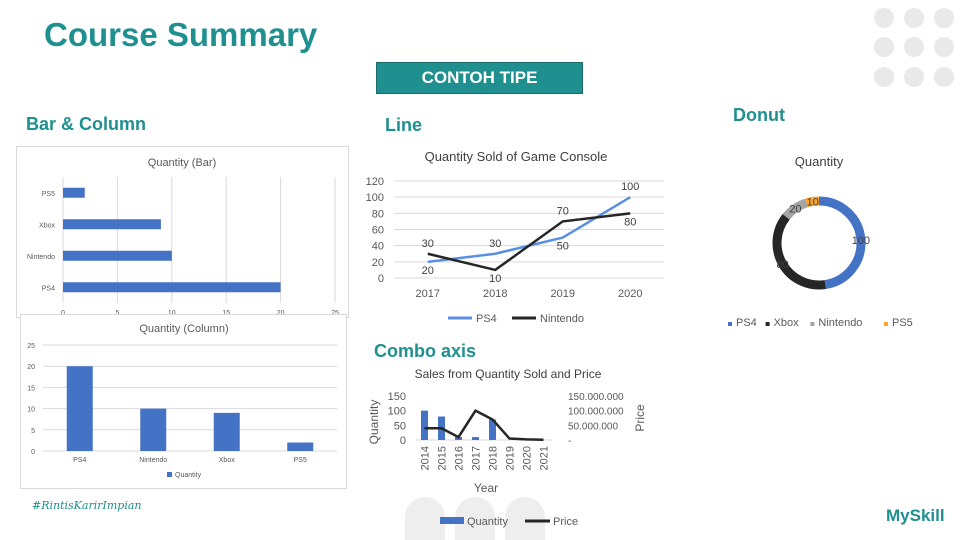 The height and width of the screenshot is (540, 960). I want to click on x-tick-label: Nintendo, so click(153, 460).